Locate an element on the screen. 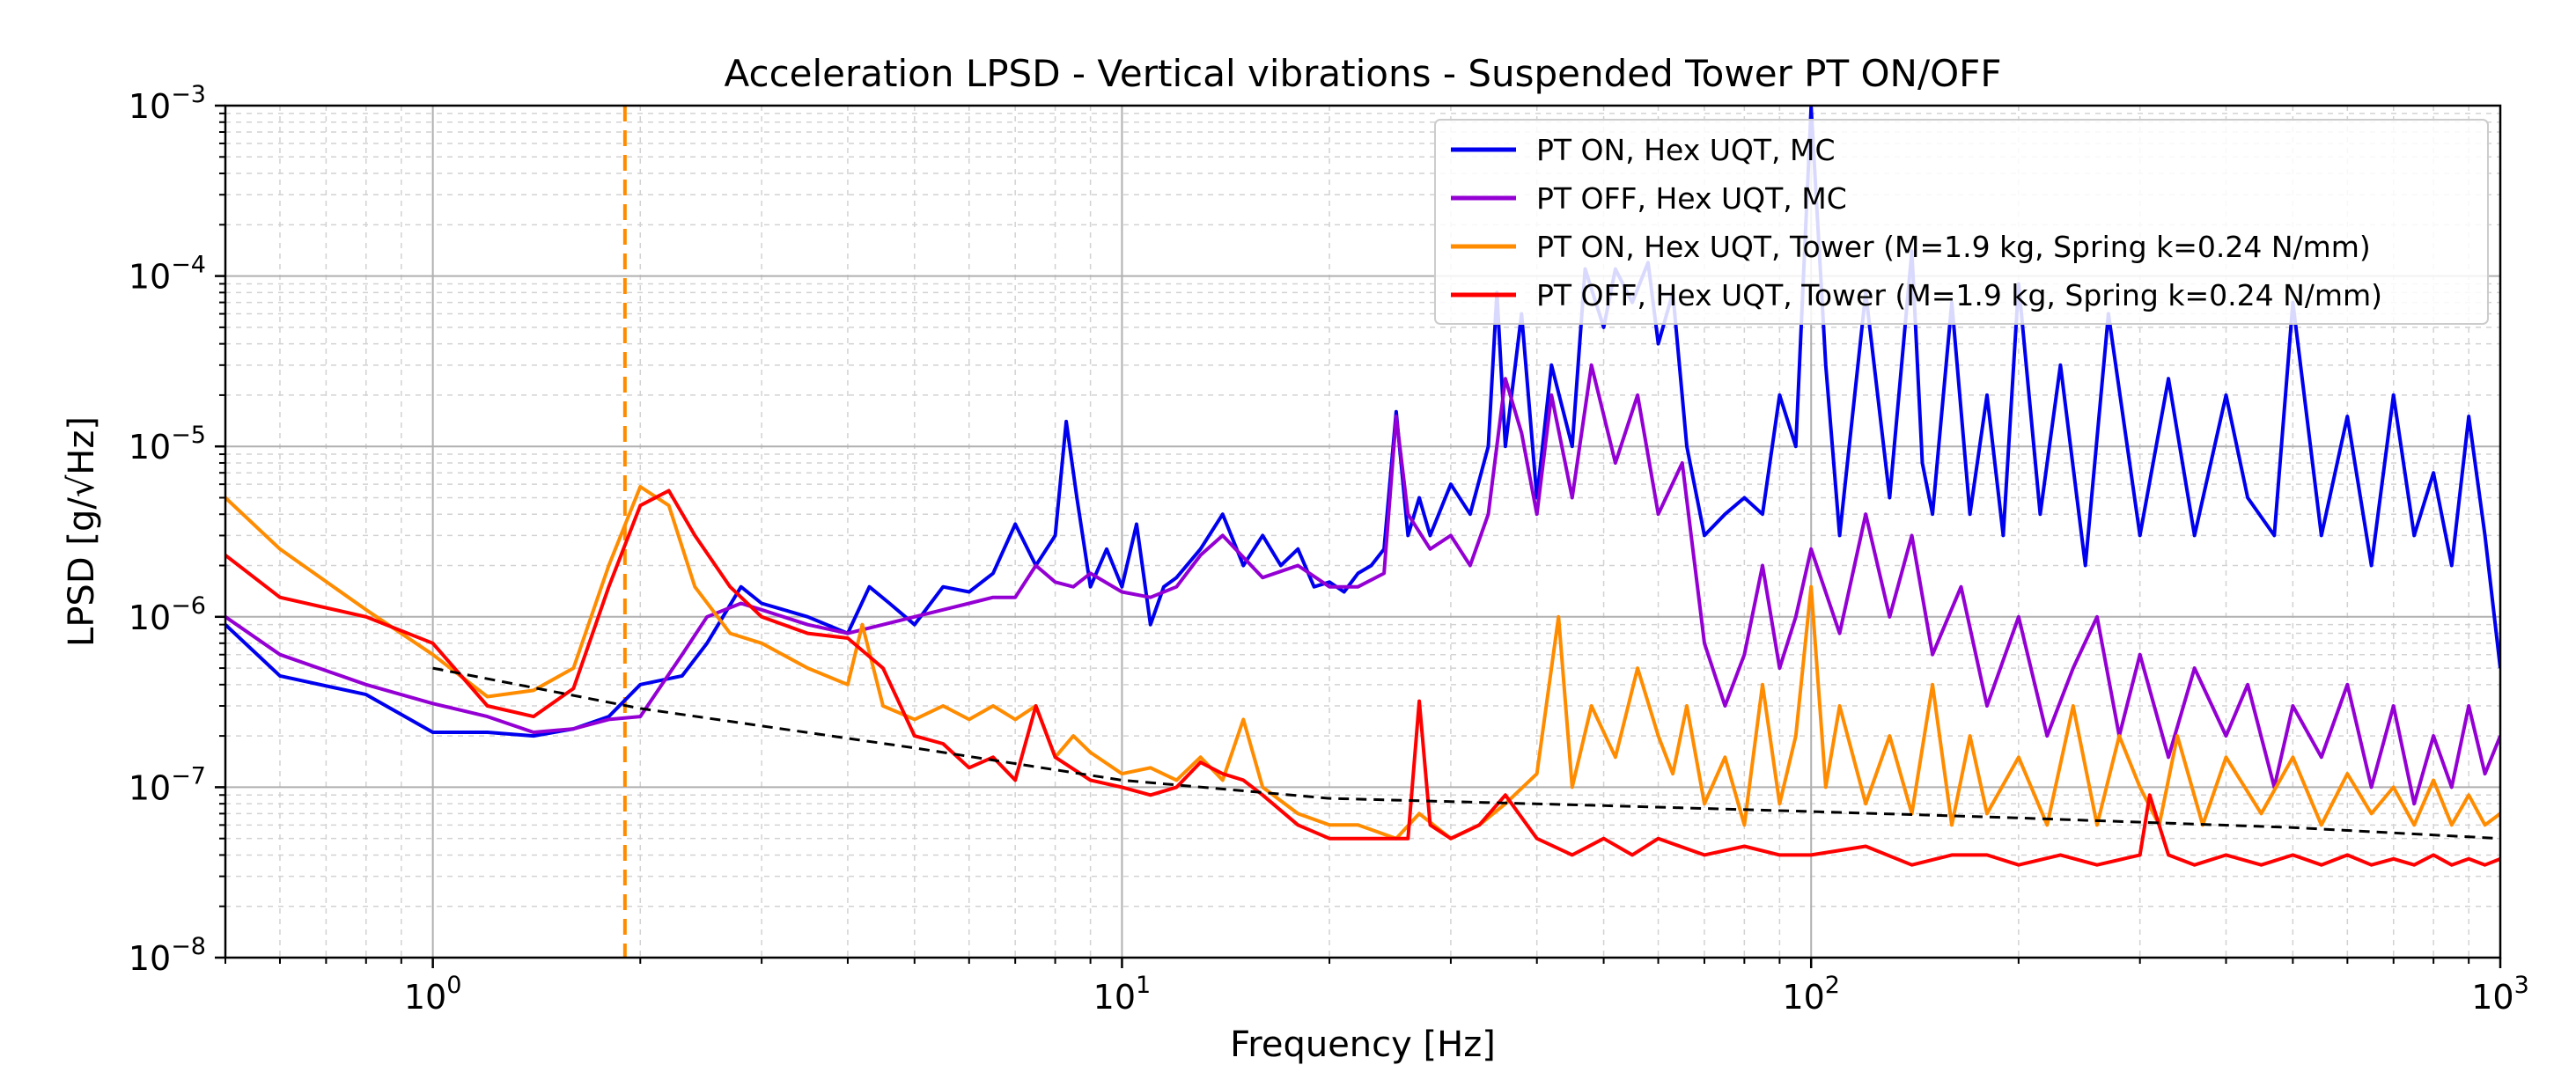  x-tick-label: 10³ is located at coordinates (2500, 995).